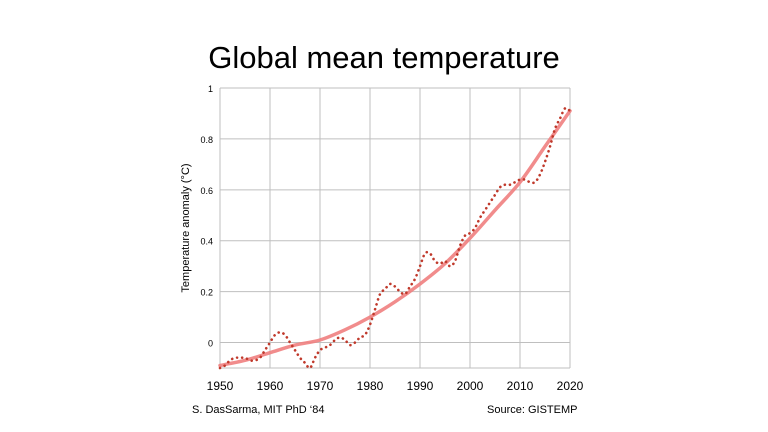  I want to click on x-tick-label: 1980, so click(370, 386).